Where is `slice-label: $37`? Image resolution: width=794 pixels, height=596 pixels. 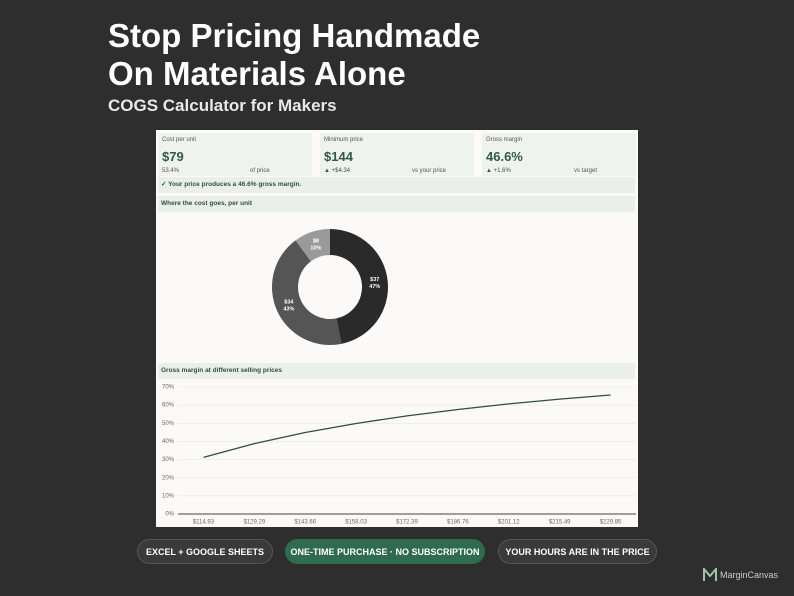
slice-label: $37 is located at coordinates (374, 280).